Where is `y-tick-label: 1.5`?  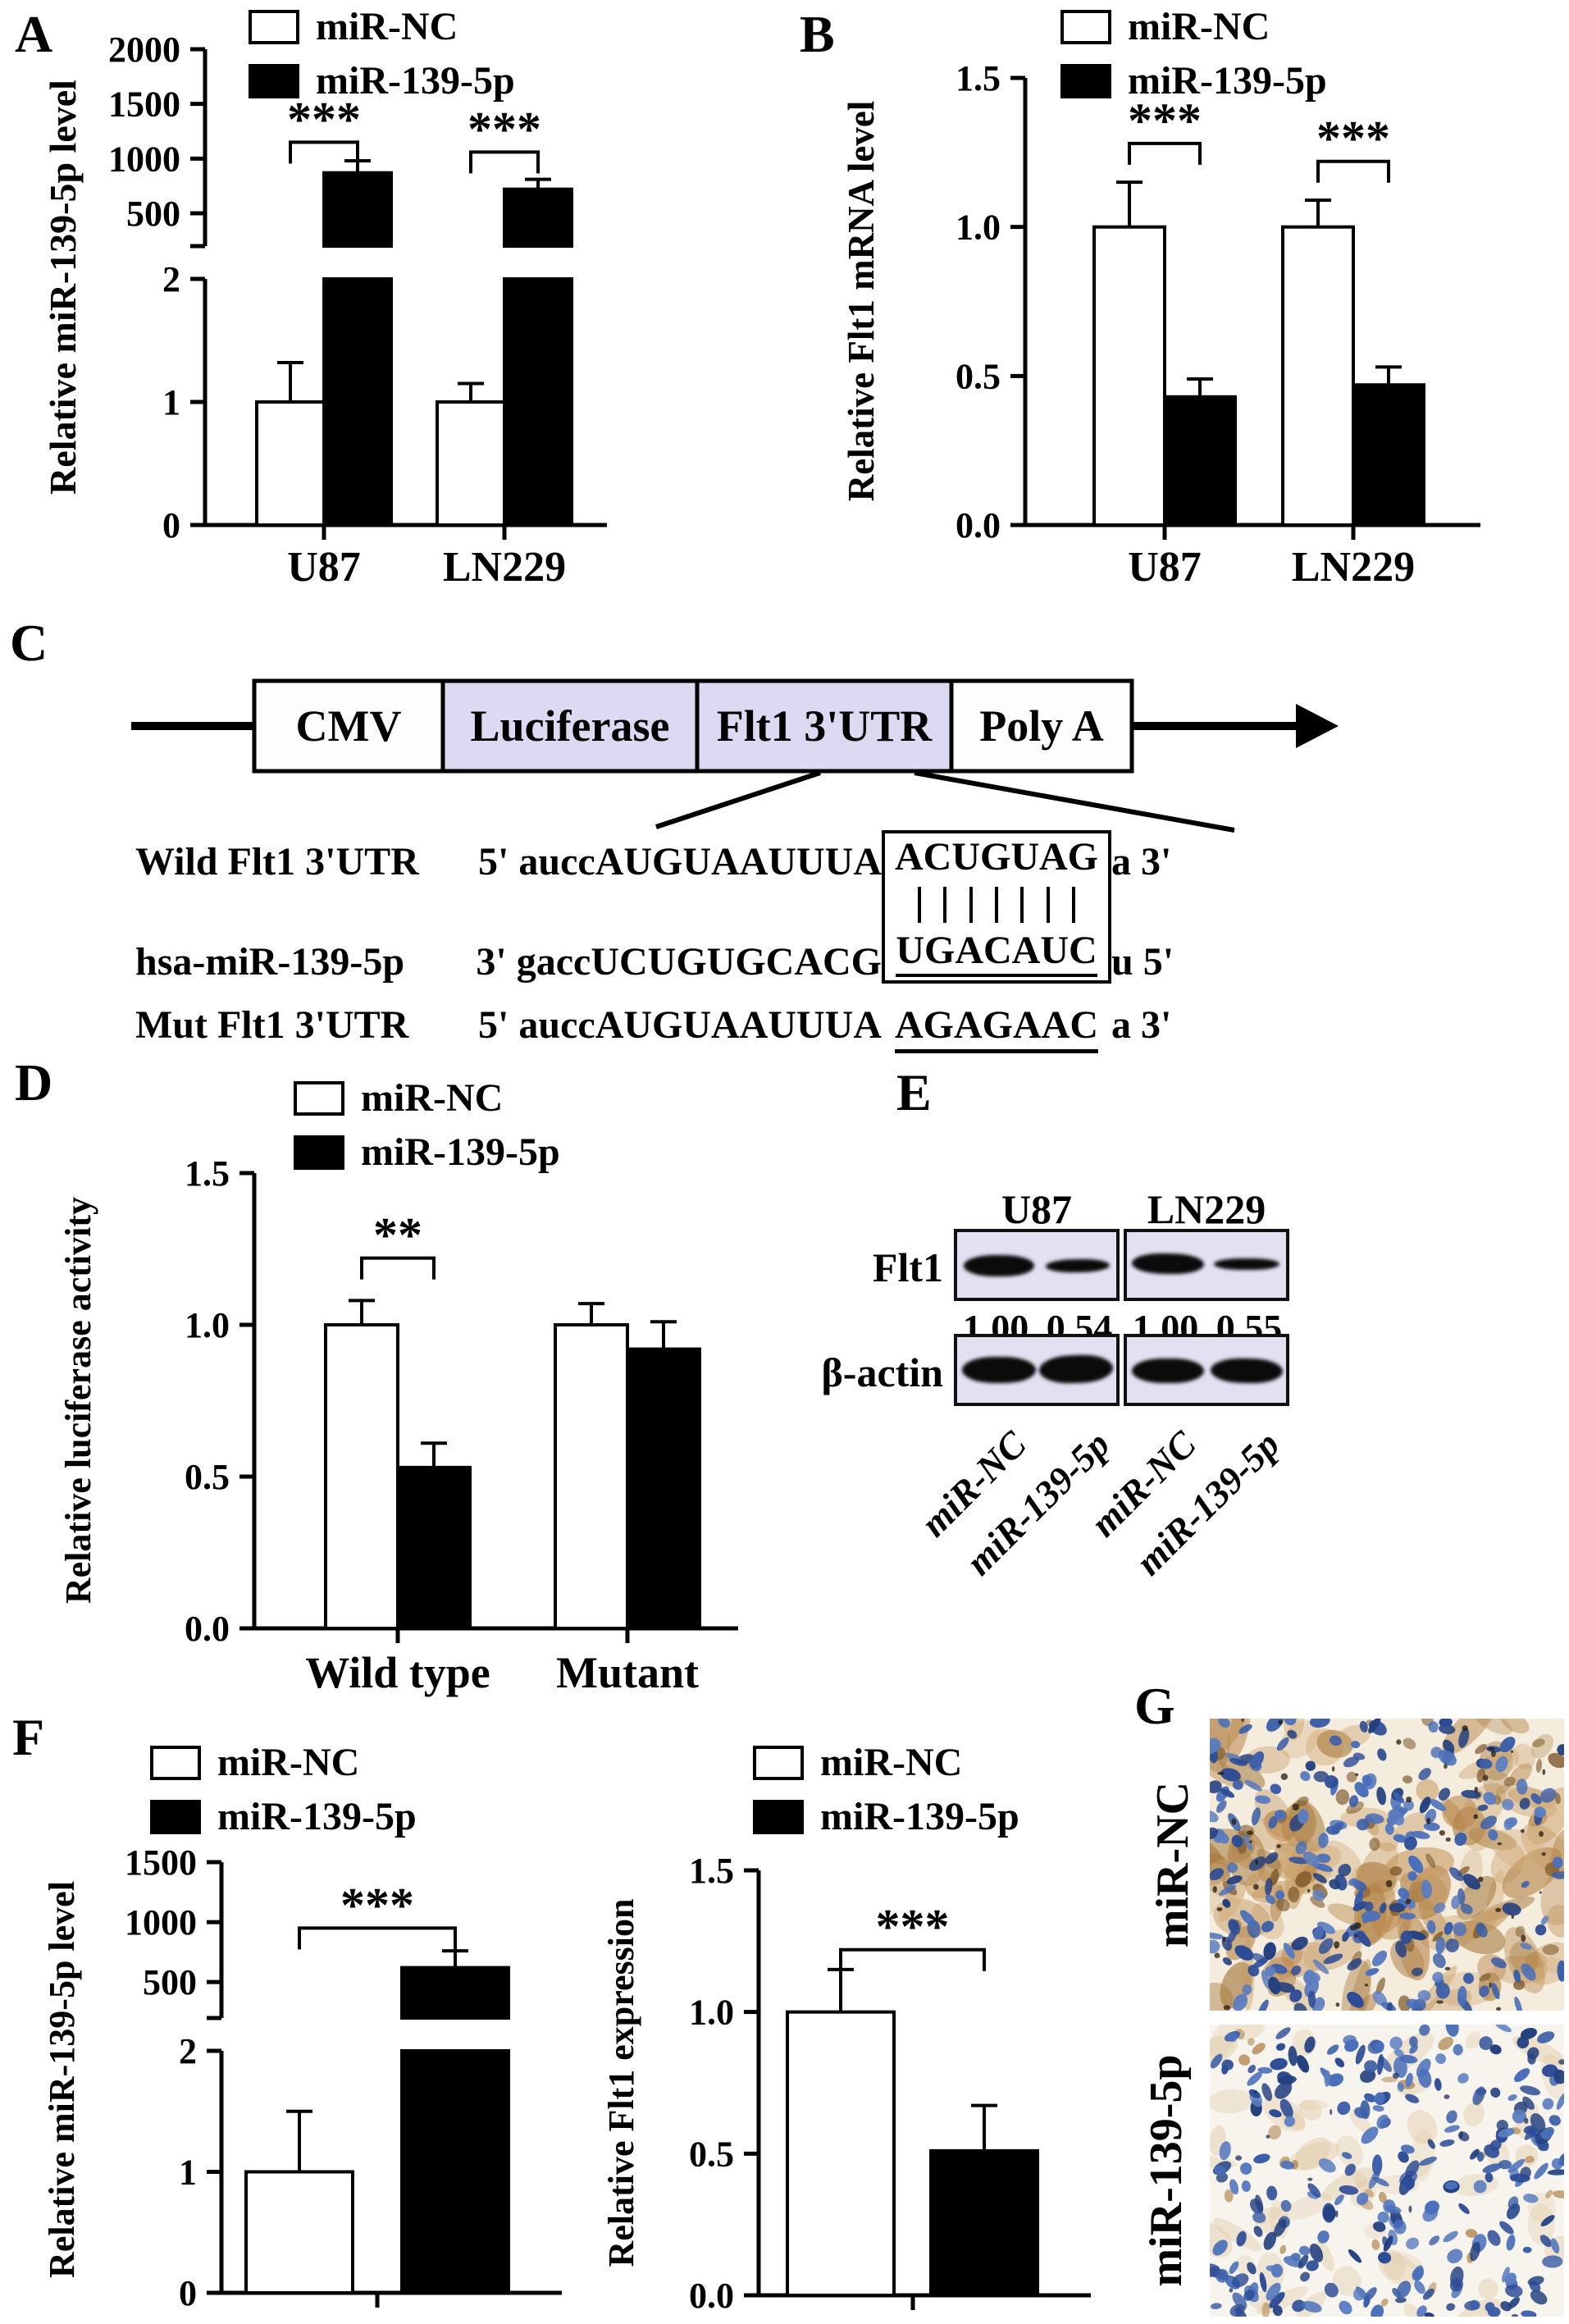 y-tick-label: 1.5 is located at coordinates (207, 1173).